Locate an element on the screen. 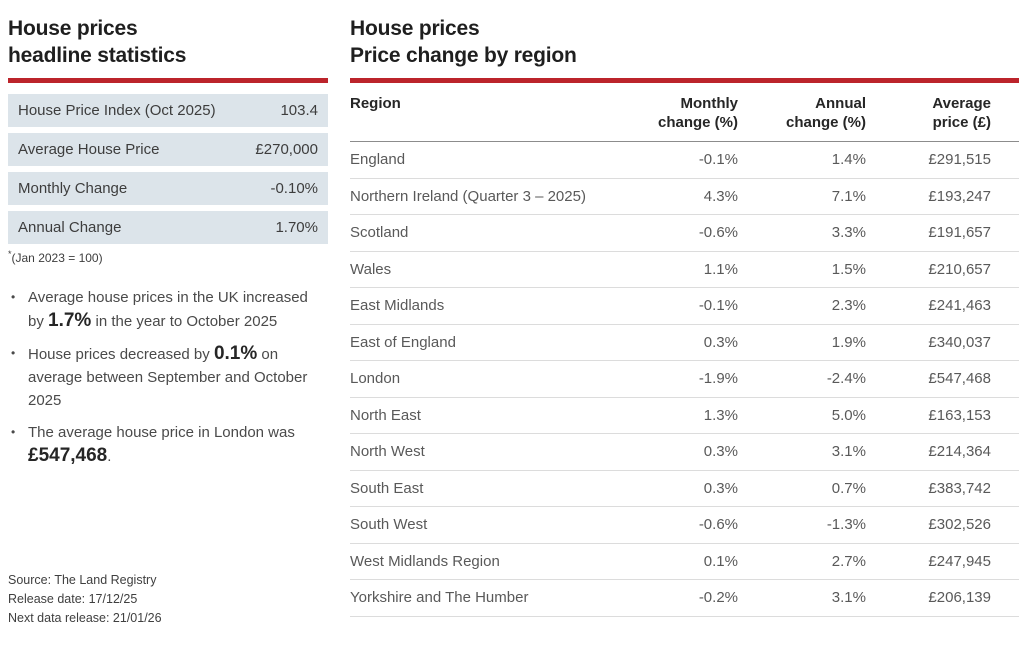  stat-label: House Price Index (Oct 2025) is located at coordinates (117, 110).